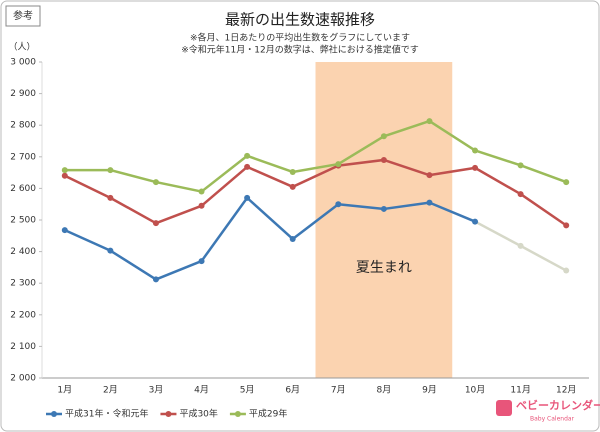 The image size is (600, 432). What do you see at coordinates (23, 126) in the screenshot?
I see `y-tick-label: 2 800` at bounding box center [23, 126].